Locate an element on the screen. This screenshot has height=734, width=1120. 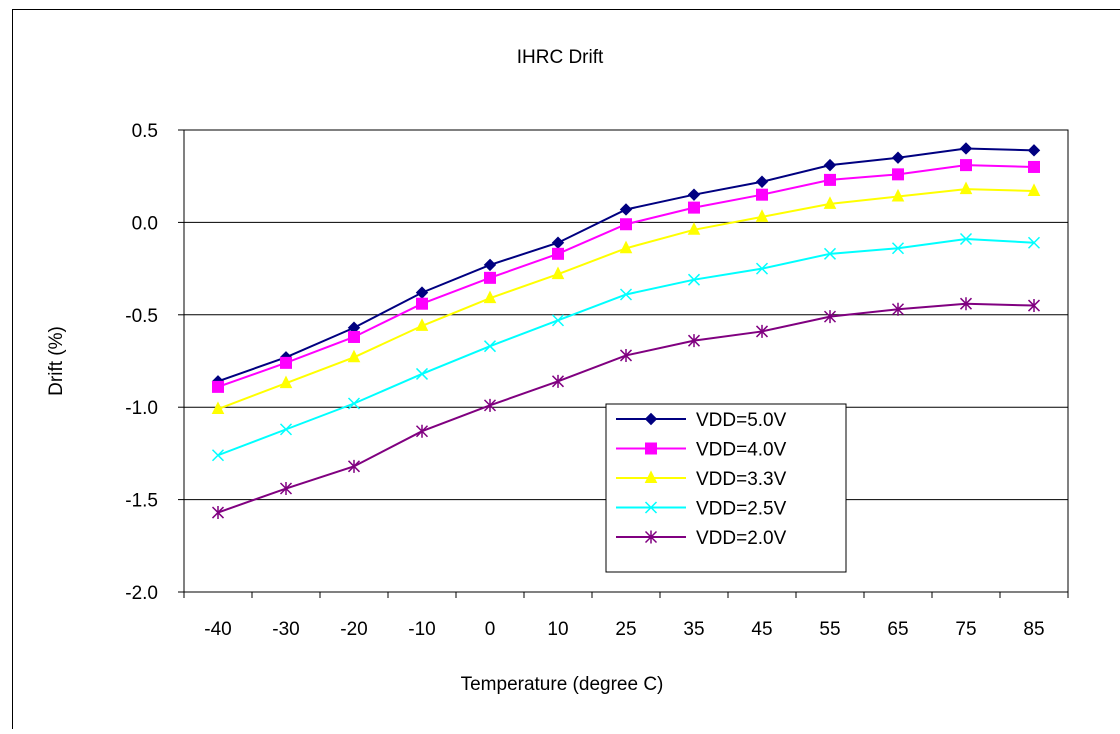
y-tick-label-3: -1.0 is located at coordinates (141, 408).